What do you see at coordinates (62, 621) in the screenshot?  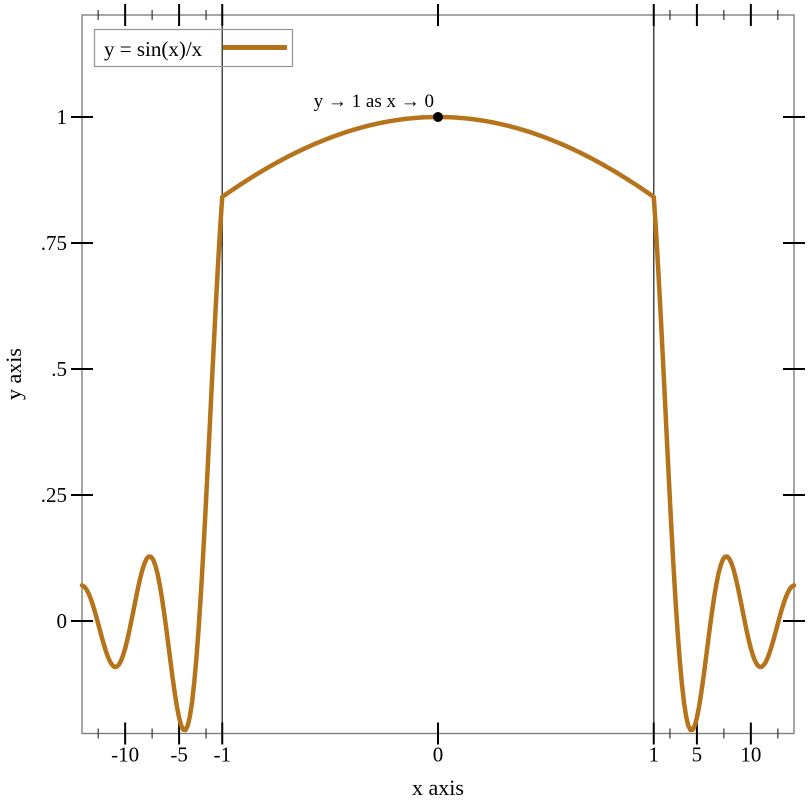 I see `y-tick-label: 0` at bounding box center [62, 621].